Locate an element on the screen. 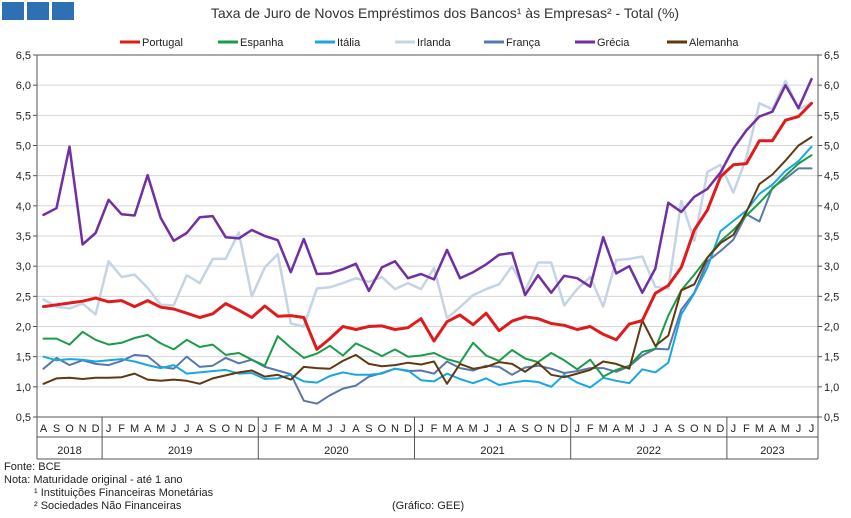 This screenshot has width=851, height=518. logo-blocks is located at coordinates (38, 11).